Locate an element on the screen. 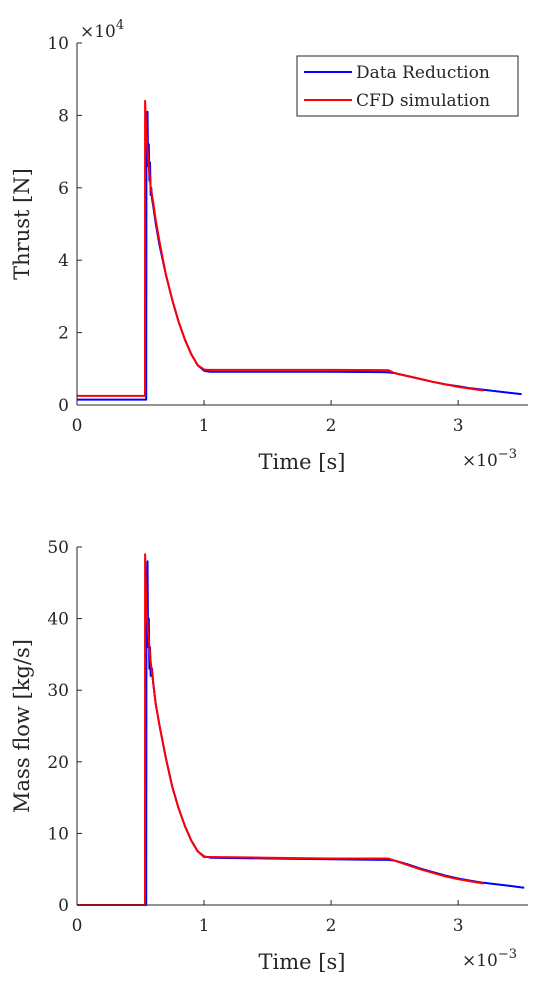 The image size is (550, 988). legend-label-data-reduction: Data Reduction is located at coordinates (423, 73).